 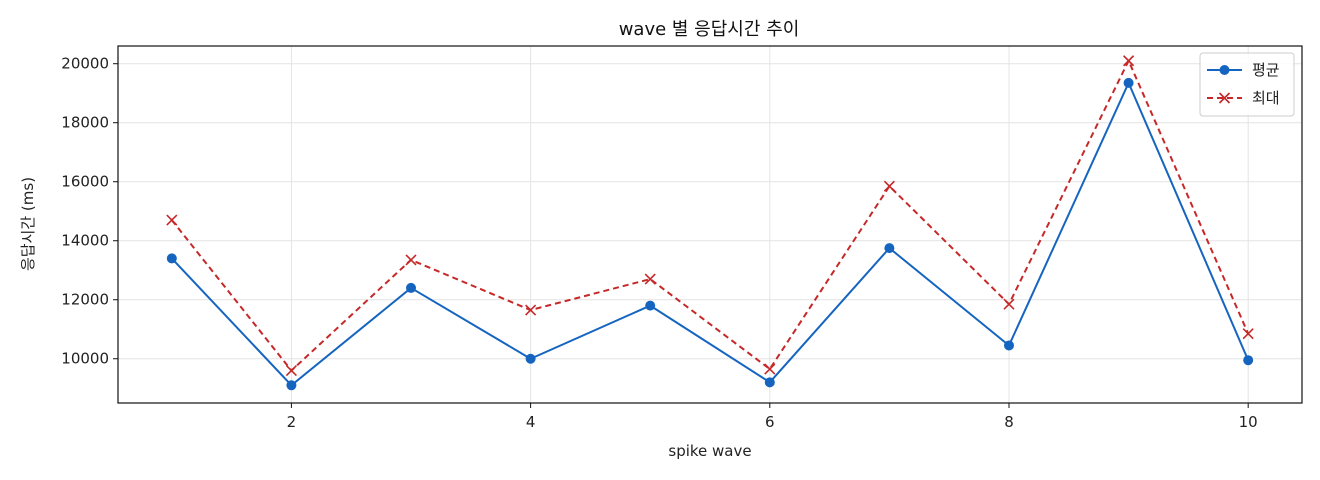 What do you see at coordinates (709, 29) in the screenshot?
I see `chart-title: wave 별 응답시간 추이` at bounding box center [709, 29].